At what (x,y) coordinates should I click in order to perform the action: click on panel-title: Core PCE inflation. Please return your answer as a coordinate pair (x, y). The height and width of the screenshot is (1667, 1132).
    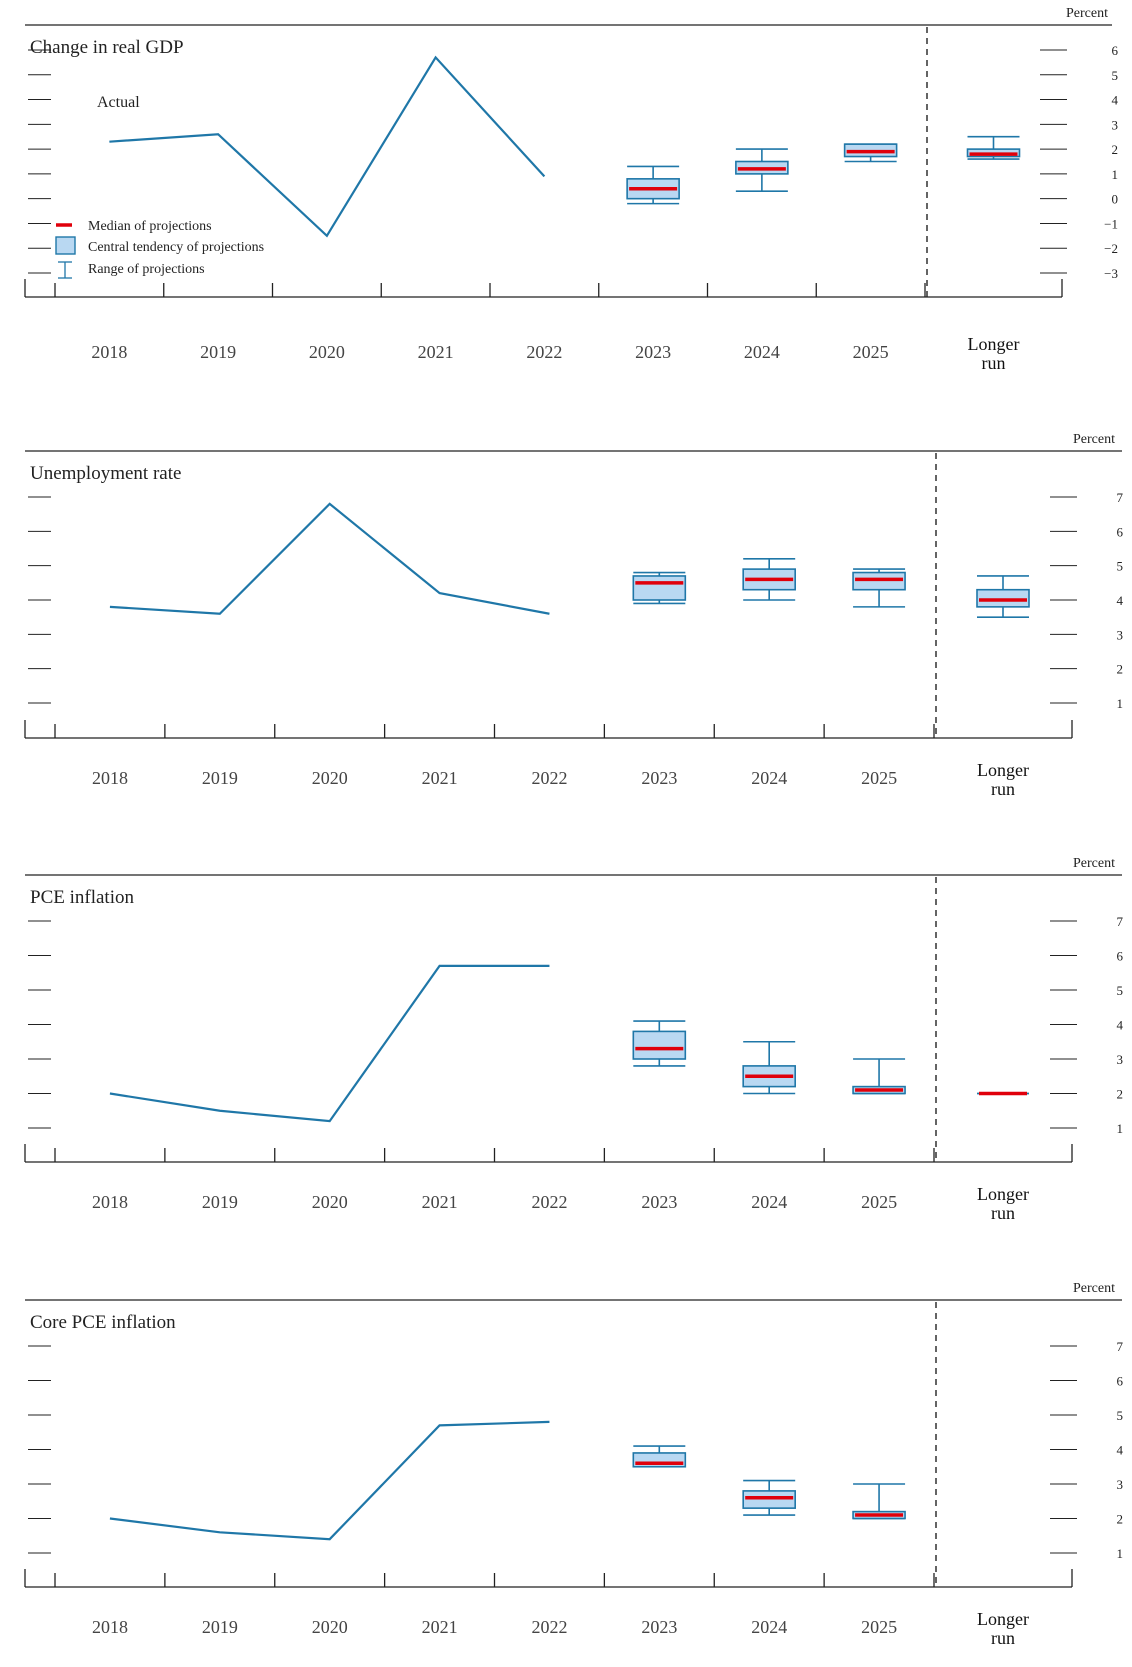
    Looking at the image, I should click on (103, 1322).